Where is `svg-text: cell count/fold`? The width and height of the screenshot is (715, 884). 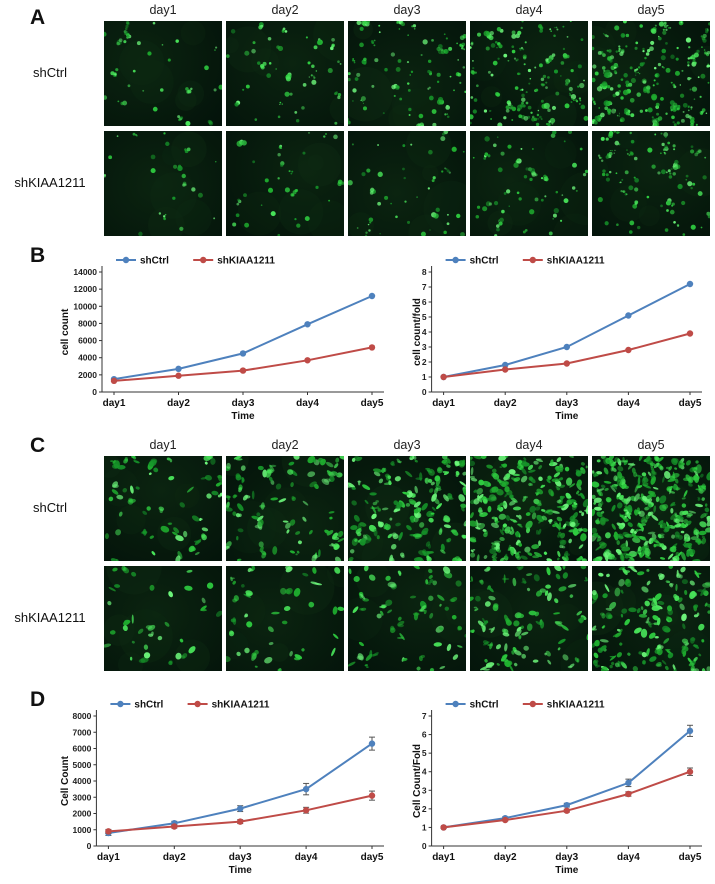
svg-text: cell count/fold is located at coordinates (417, 332).